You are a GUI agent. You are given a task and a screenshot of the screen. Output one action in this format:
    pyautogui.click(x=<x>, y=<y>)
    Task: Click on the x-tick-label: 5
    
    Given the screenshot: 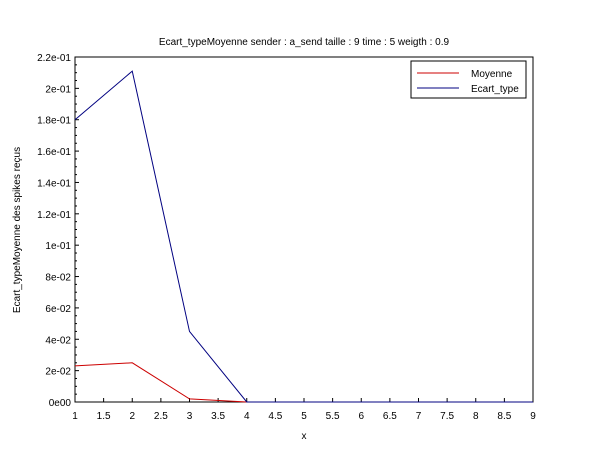 What is the action you would take?
    pyautogui.click(x=304, y=416)
    